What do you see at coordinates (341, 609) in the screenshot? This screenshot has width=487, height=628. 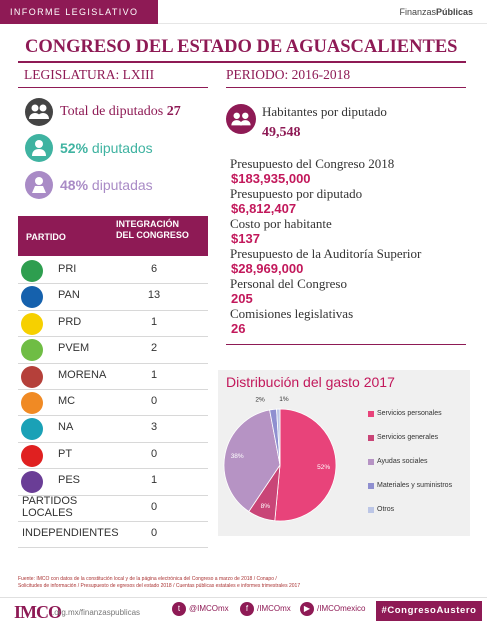 I see `youtube-handle: /IMCOmexico` at bounding box center [341, 609].